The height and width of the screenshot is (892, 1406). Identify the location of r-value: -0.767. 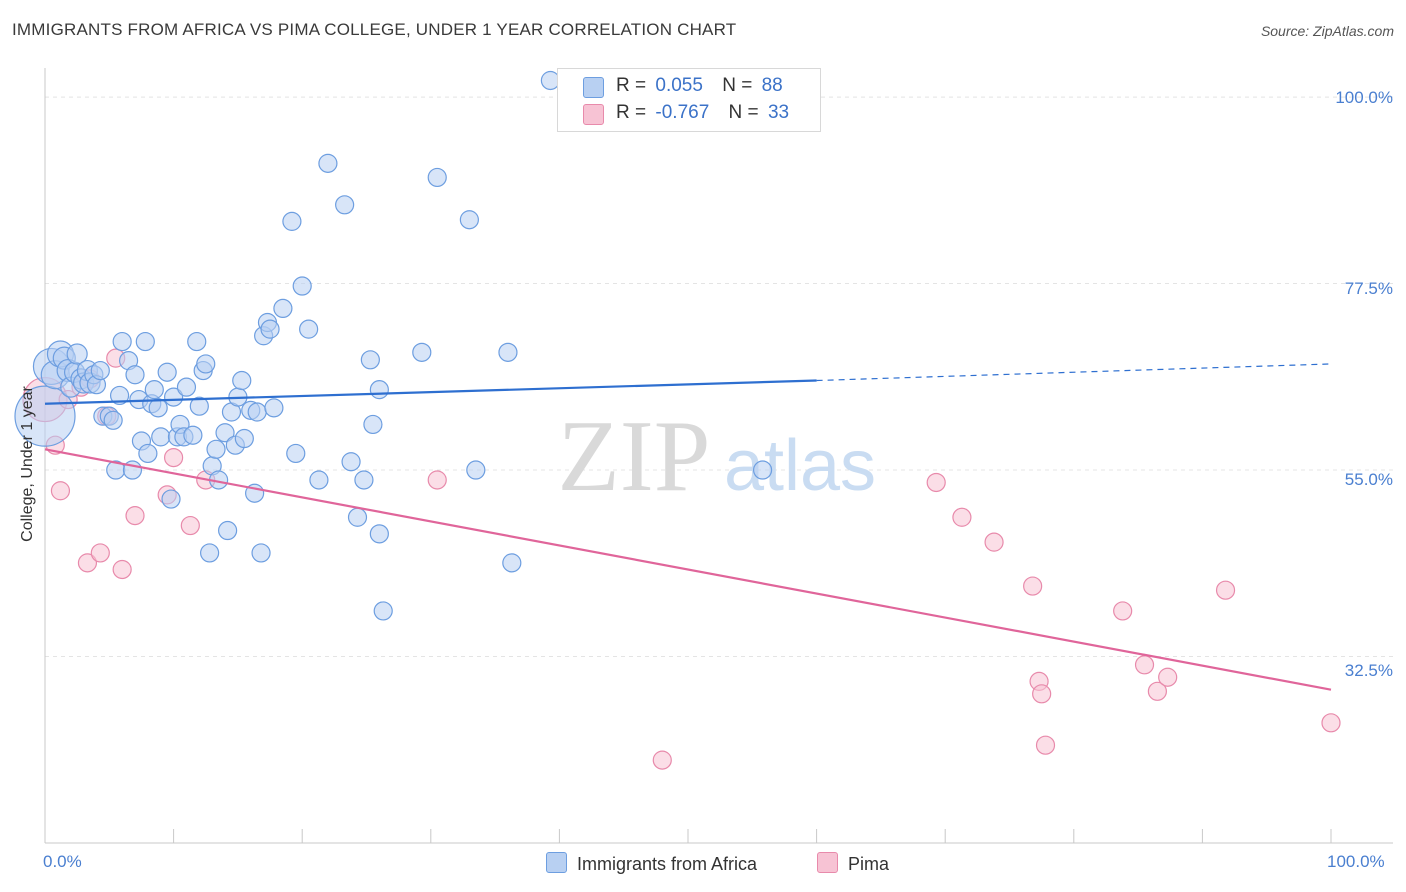
(682, 112).